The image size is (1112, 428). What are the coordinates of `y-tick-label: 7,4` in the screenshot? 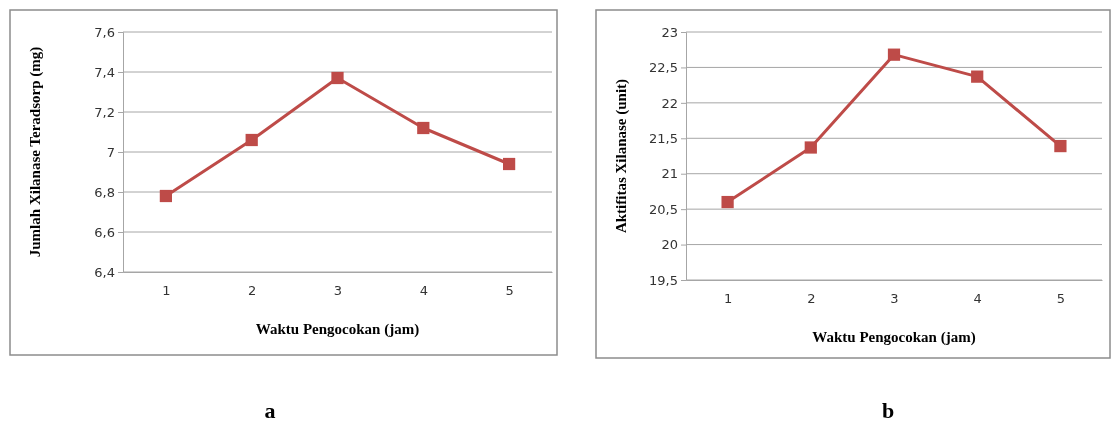 It's located at (104, 72).